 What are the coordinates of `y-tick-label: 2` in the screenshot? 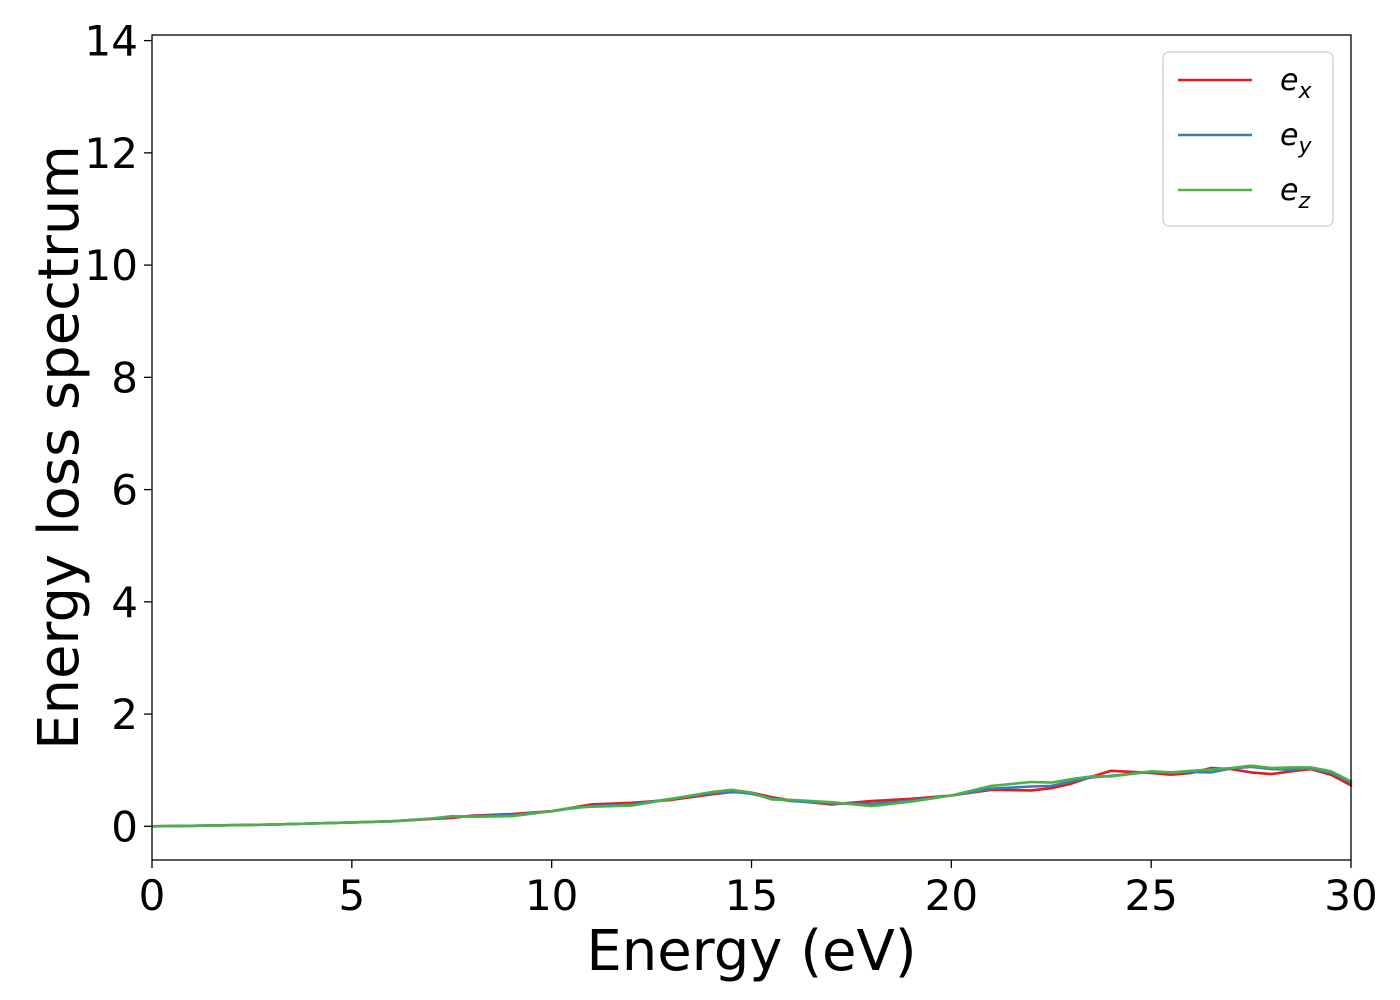 It's located at (124, 714).